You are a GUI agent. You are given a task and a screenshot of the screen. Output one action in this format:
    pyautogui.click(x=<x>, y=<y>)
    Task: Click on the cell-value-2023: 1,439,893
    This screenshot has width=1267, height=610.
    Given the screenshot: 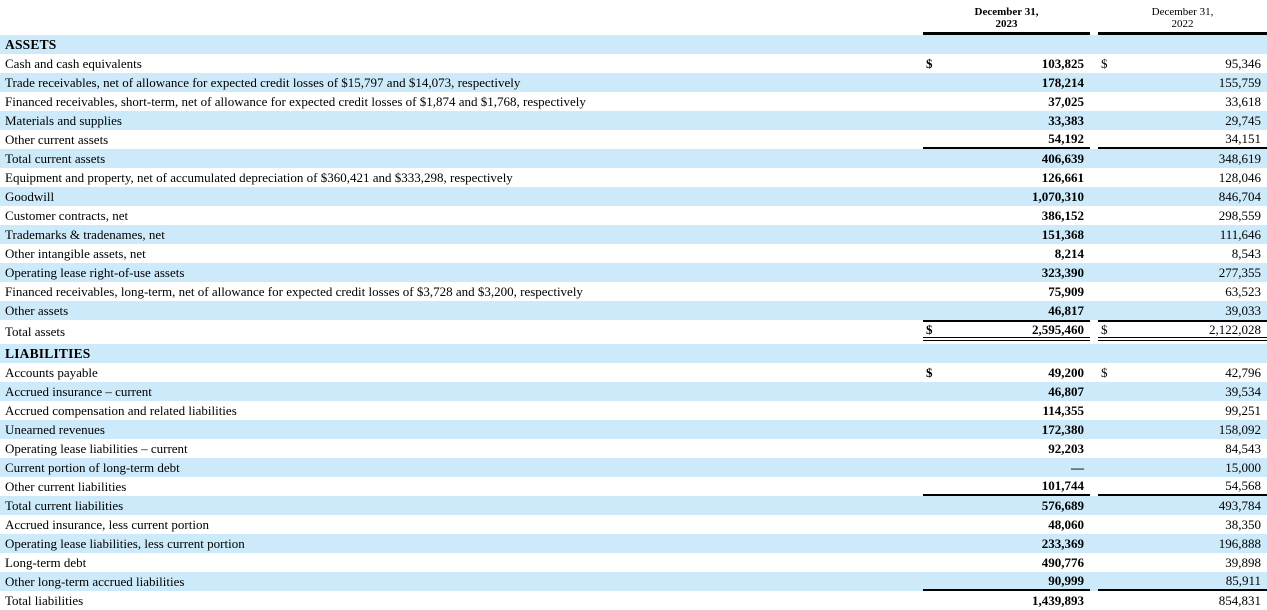 What is the action you would take?
    pyautogui.click(x=1006, y=600)
    